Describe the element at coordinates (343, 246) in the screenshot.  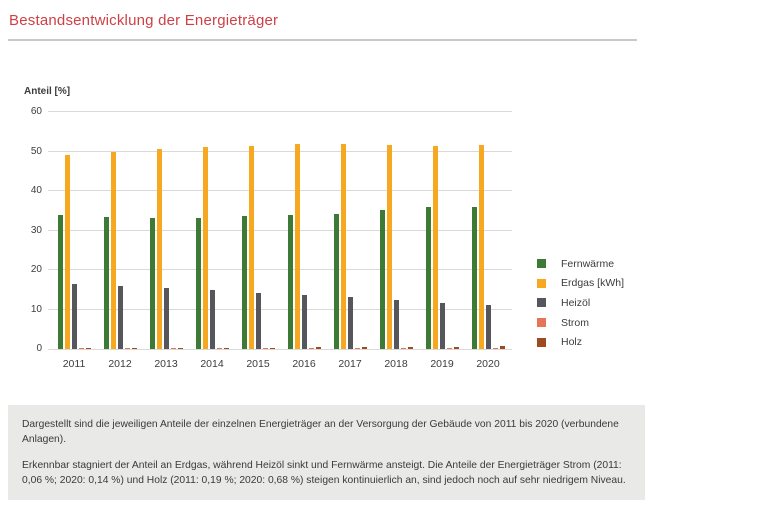
I see `bar-erdgas-2017` at that location.